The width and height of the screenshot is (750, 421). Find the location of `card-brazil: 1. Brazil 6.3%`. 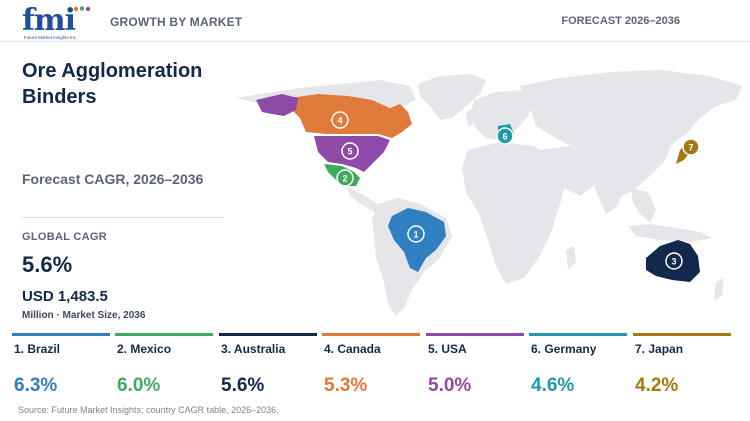

card-brazil: 1. Brazil 6.3% is located at coordinates (61, 368).